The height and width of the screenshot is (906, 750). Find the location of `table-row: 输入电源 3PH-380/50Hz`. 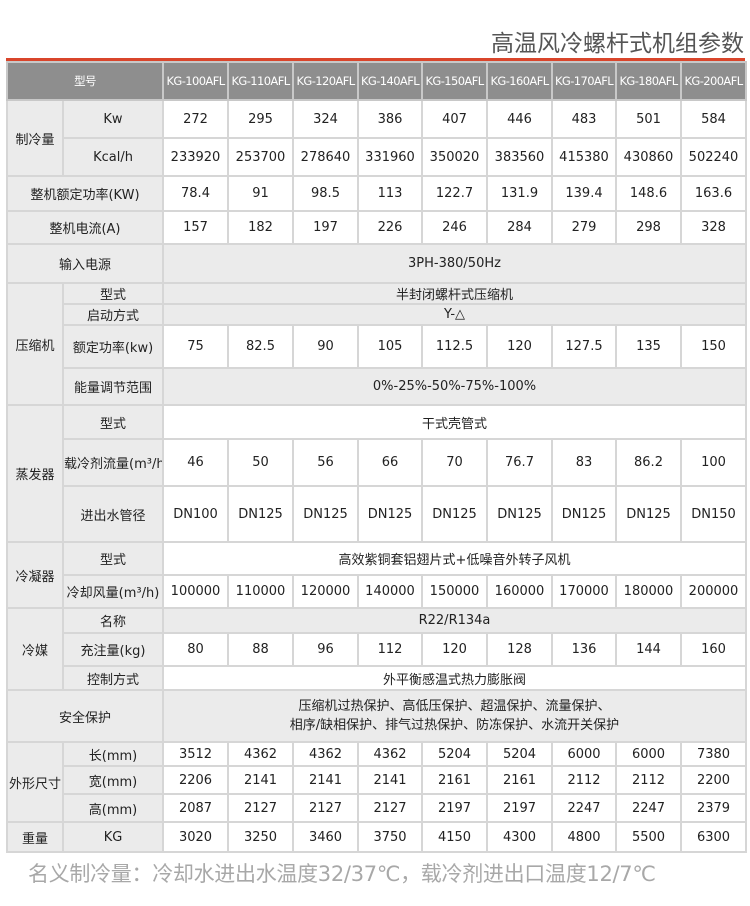

table-row: 输入电源 3PH-380/50Hz is located at coordinates (376, 263).